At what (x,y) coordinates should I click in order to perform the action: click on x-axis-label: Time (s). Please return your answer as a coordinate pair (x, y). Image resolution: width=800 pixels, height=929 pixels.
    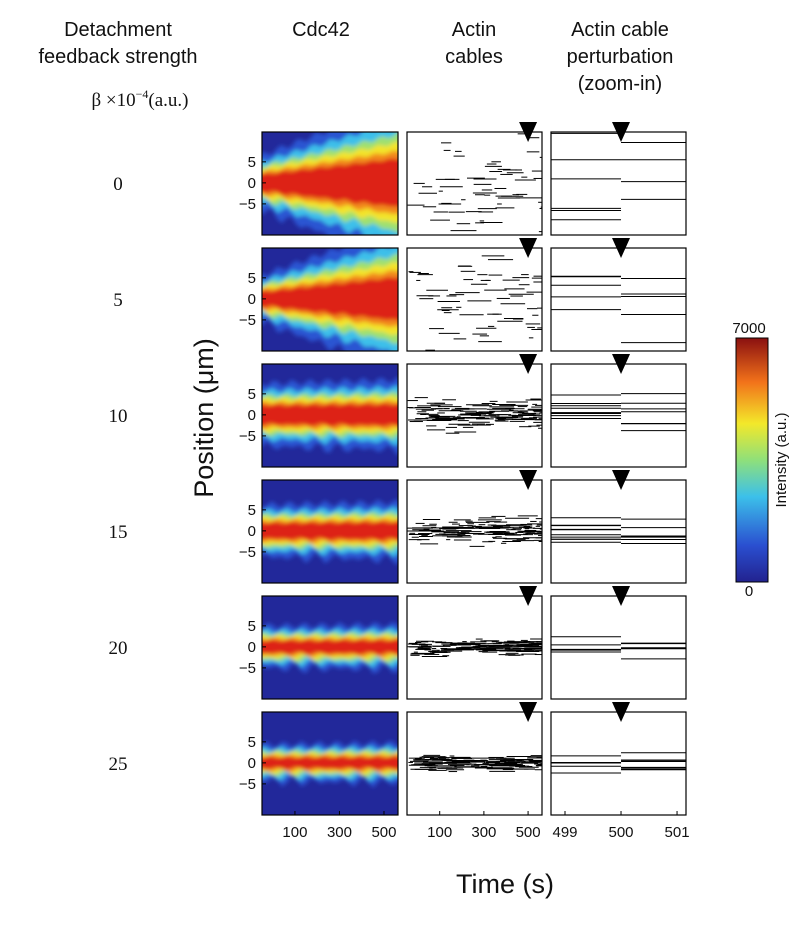
    Looking at the image, I should click on (505, 884).